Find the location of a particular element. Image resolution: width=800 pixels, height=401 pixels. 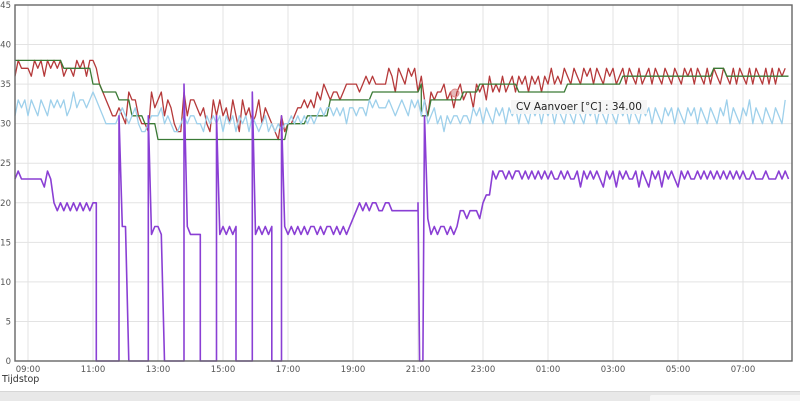

x-tick-label: 07:00 is located at coordinates (743, 370).